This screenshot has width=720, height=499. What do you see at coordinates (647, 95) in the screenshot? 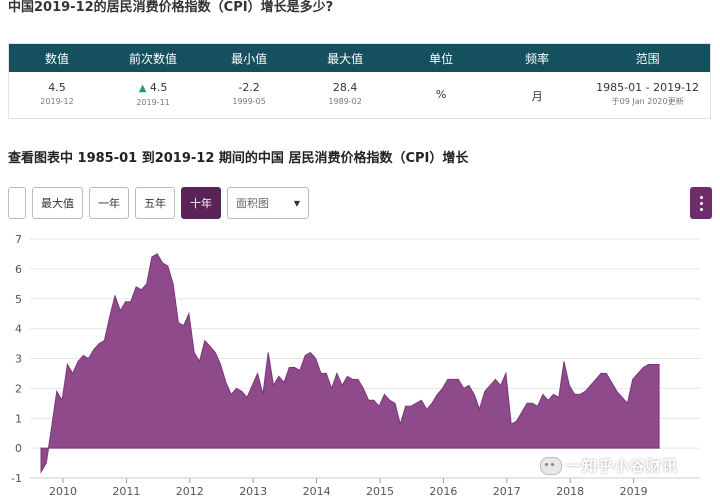
I see `range-cell: 1985-01 - 2019-12 于09 Jan 2020更新` at bounding box center [647, 95].